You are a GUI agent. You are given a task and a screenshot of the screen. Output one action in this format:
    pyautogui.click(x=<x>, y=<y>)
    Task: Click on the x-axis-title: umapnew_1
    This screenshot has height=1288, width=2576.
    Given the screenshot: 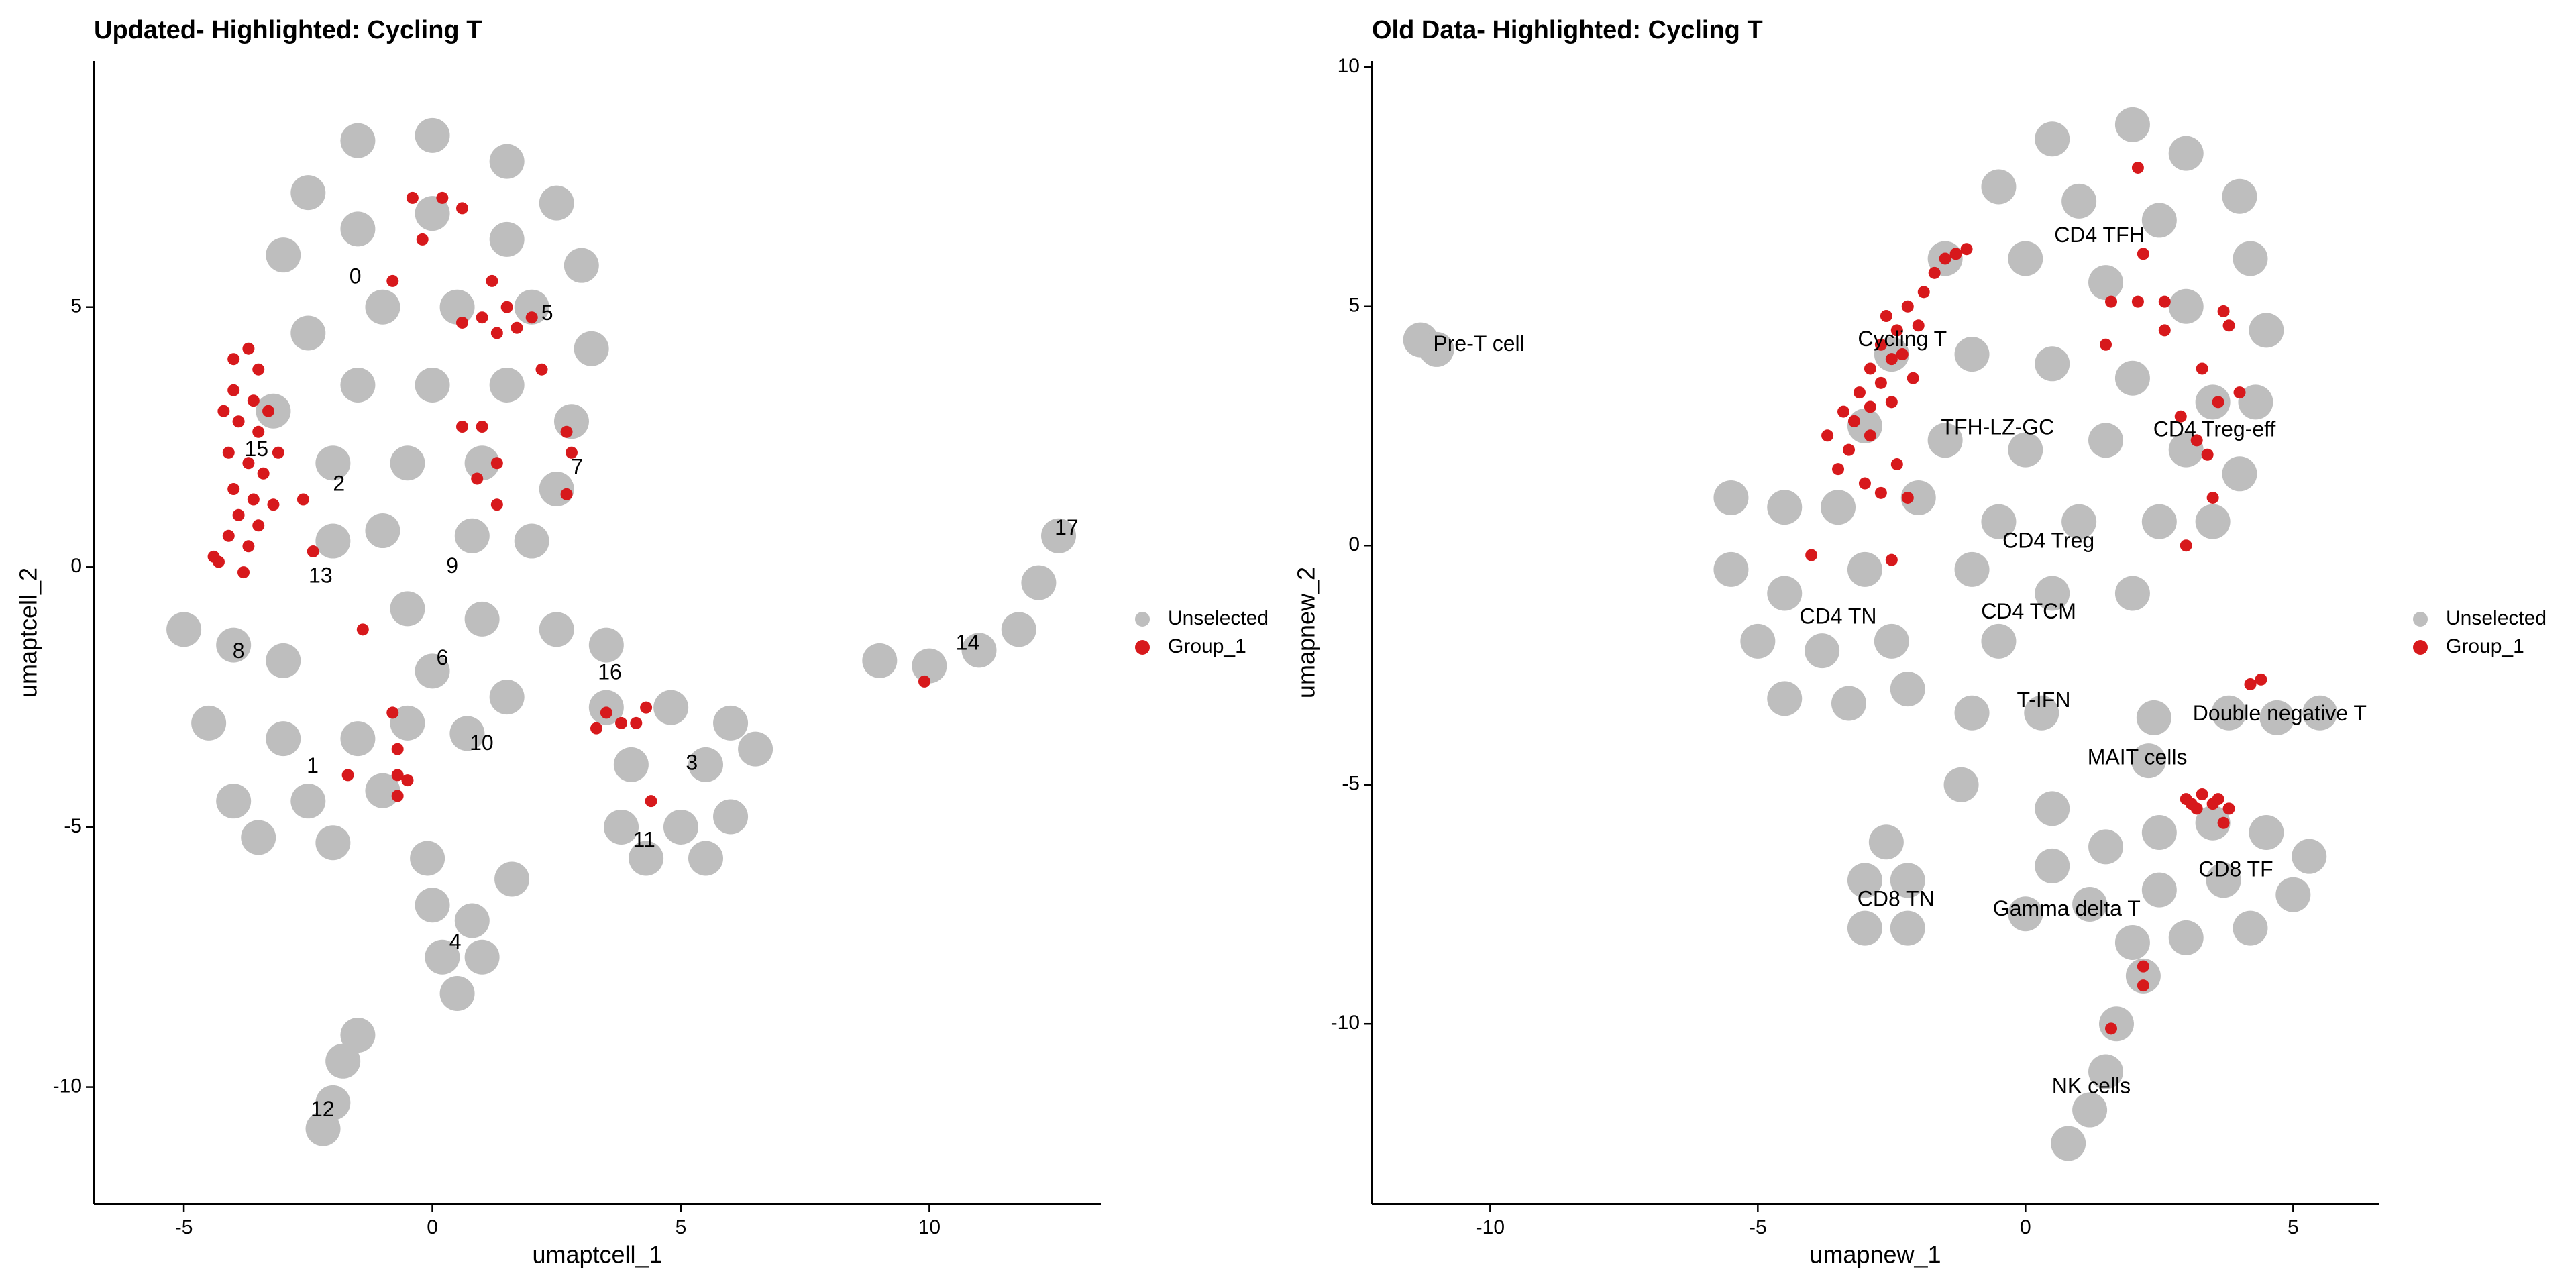 What is the action you would take?
    pyautogui.click(x=1875, y=1255)
    